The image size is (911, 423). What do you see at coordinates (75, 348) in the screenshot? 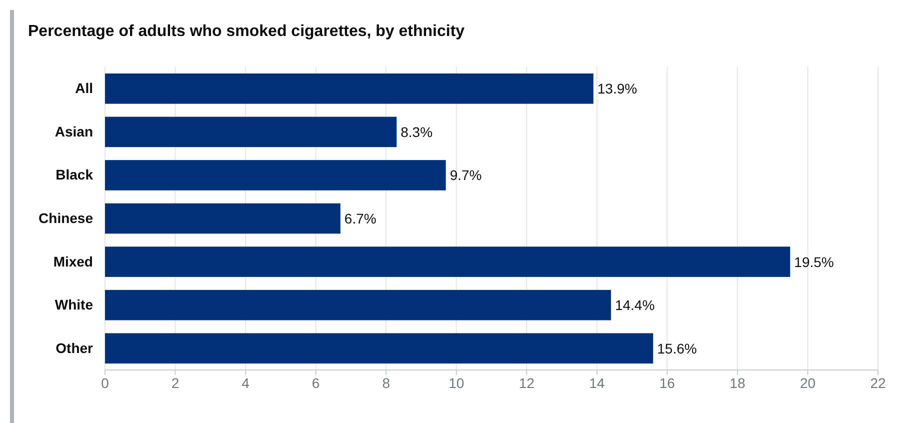
I see `y-tick-label: Other` at bounding box center [75, 348].